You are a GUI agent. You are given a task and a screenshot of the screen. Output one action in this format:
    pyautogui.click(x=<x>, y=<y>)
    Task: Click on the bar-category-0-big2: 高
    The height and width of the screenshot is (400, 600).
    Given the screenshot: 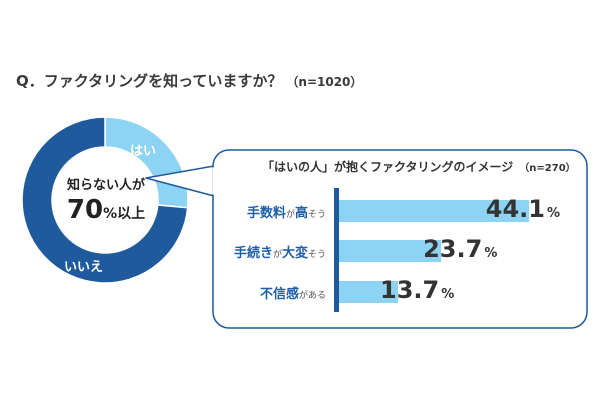 What is the action you would take?
    pyautogui.click(x=301, y=213)
    